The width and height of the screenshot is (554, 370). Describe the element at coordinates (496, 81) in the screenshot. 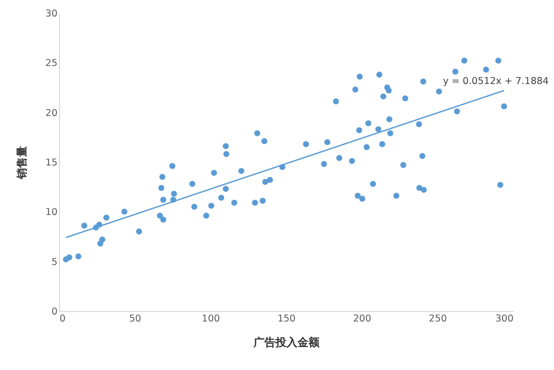

I see `annotation: y = 0.0512x + 7.1884` at that location.